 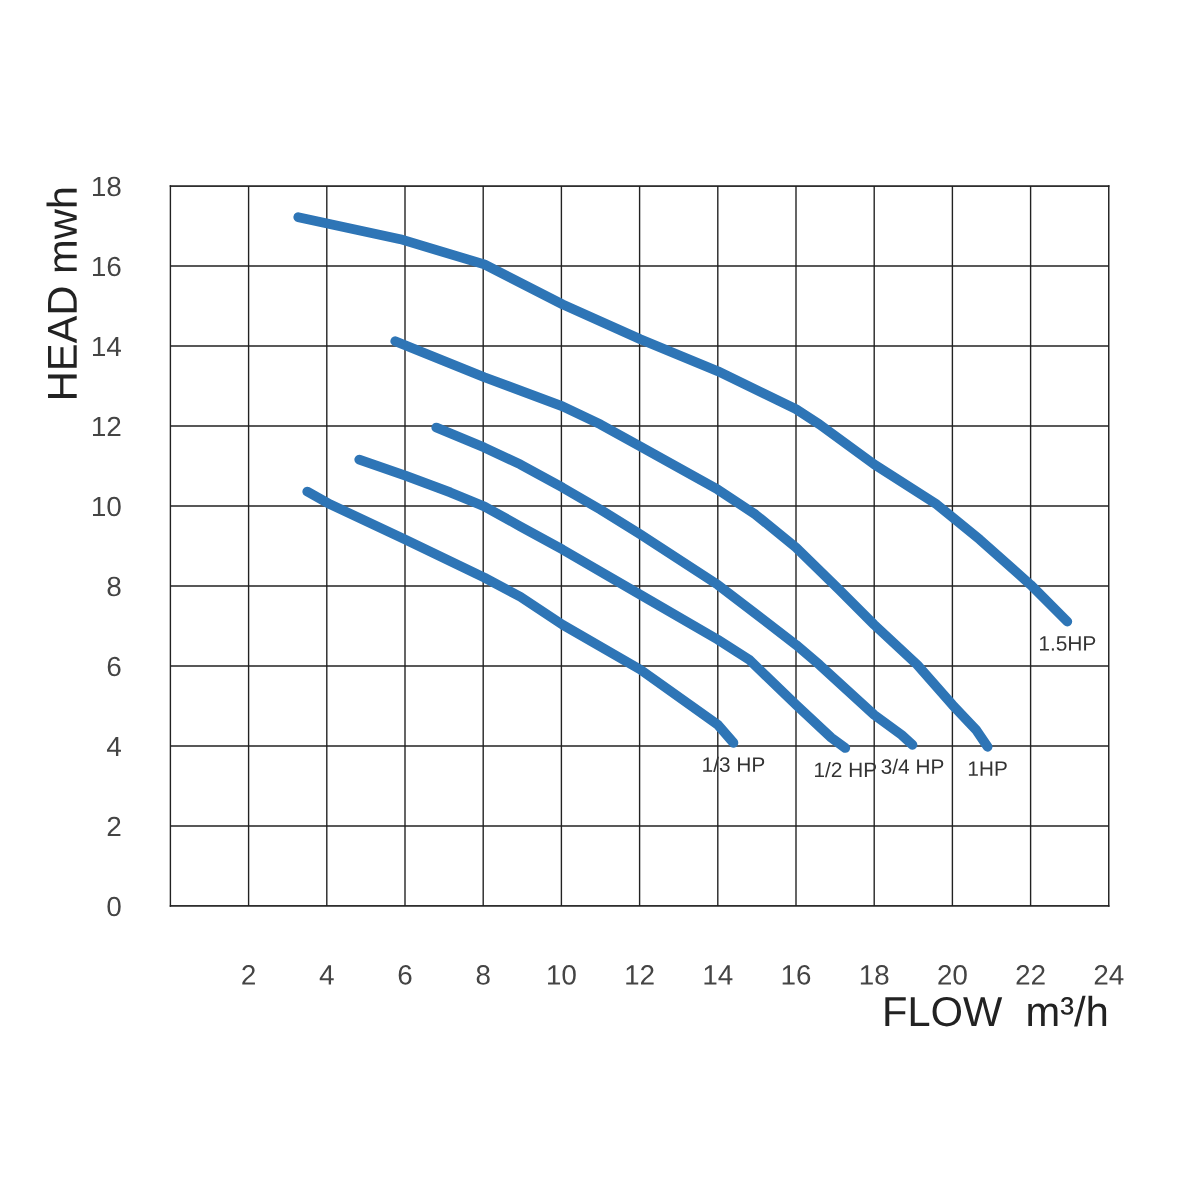 I want to click on y-tick-label: 12, so click(x=107, y=426).